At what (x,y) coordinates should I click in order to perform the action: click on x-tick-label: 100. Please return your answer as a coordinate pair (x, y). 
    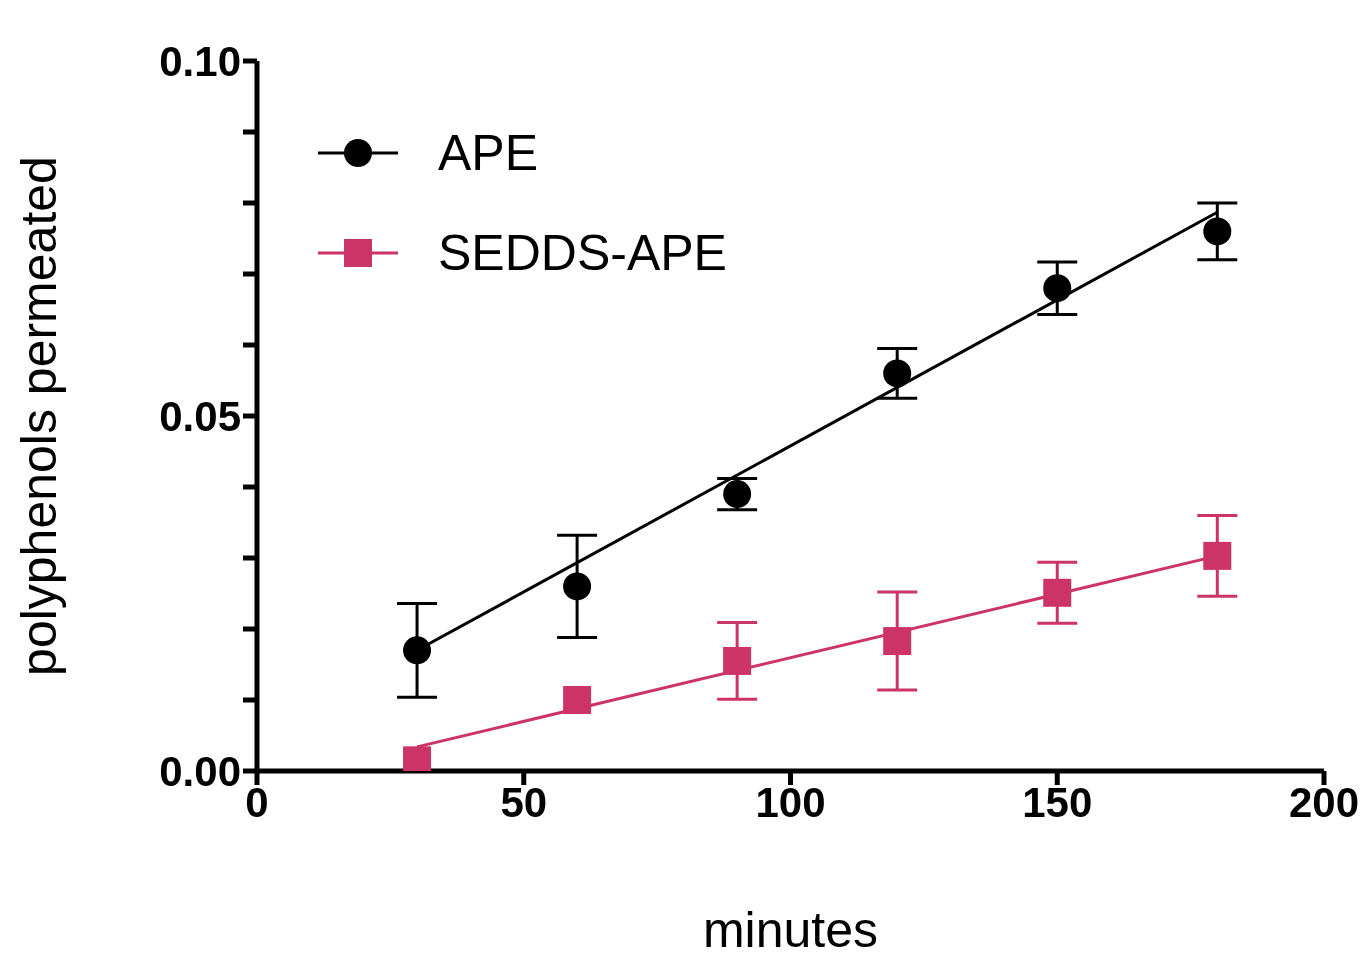
    Looking at the image, I should click on (790, 802).